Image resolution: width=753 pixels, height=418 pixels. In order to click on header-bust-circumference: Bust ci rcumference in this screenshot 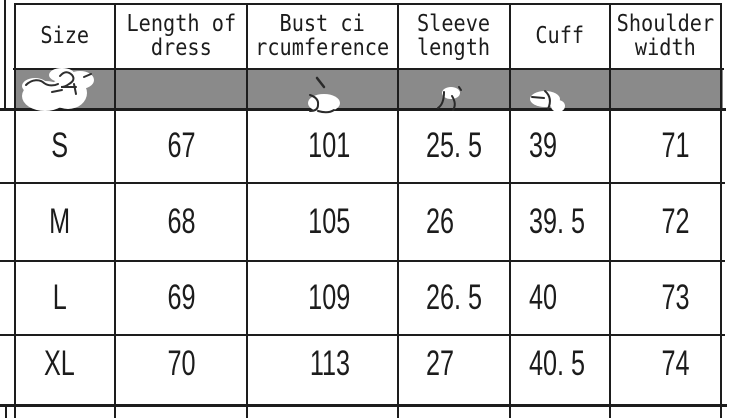, I will do `click(322, 35)`.